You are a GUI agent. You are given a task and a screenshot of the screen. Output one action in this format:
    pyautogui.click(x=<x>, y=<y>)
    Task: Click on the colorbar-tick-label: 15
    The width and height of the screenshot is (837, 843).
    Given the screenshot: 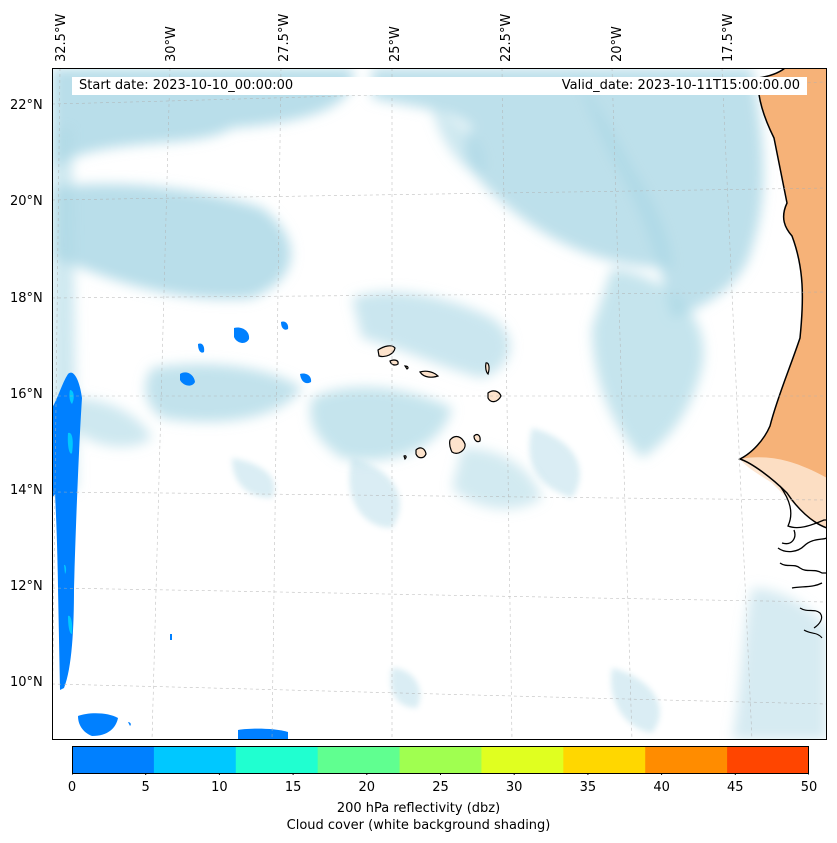 What is the action you would take?
    pyautogui.click(x=293, y=787)
    